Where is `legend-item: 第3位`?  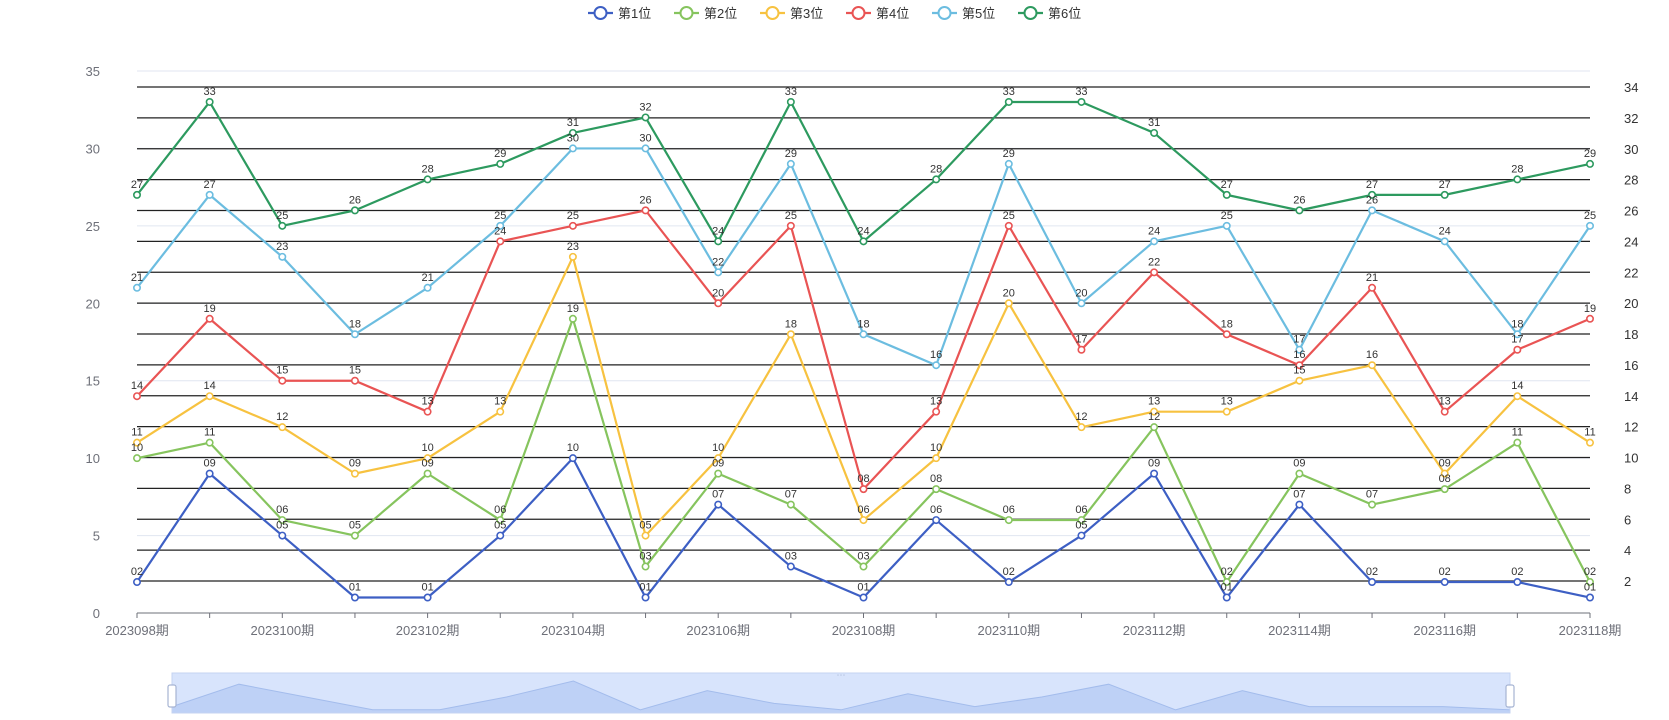
legend-item: 第3位 is located at coordinates (791, 13).